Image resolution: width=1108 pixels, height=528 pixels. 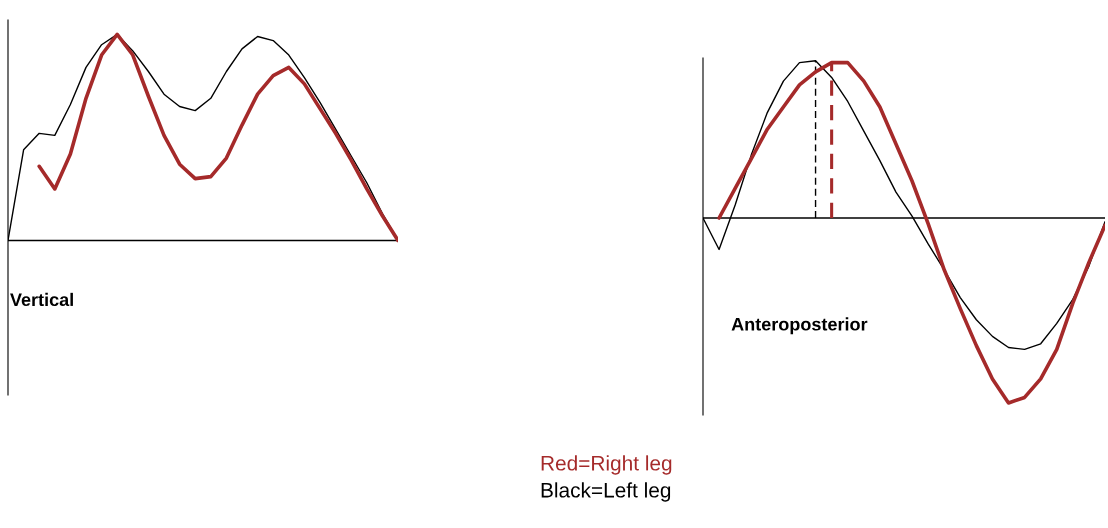 I want to click on text: Black=Left leg, so click(x=606, y=492).